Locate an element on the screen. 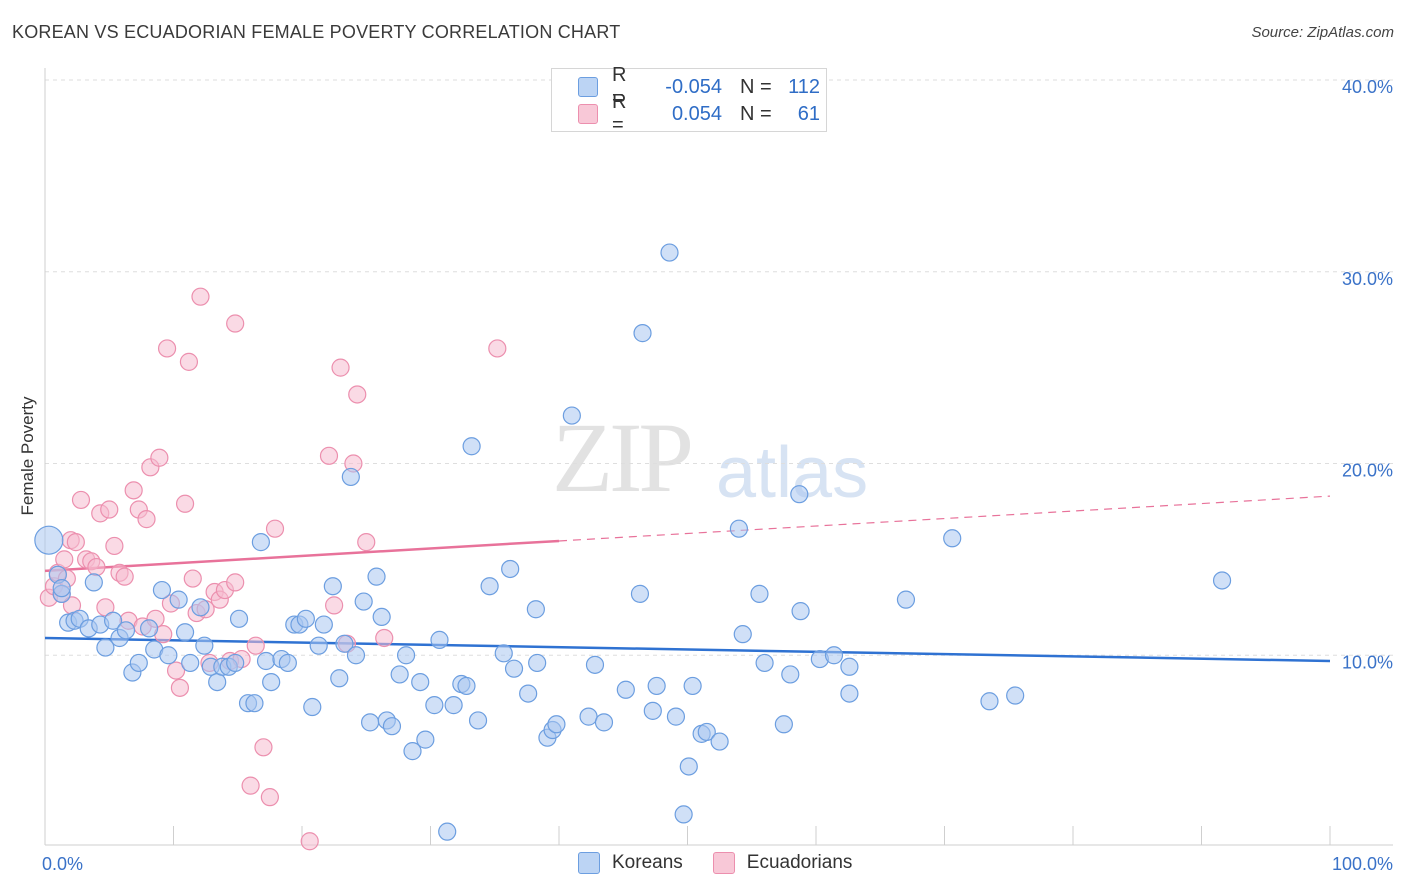 The image size is (1406, 892). series-legend: Koreans Ecuadorians is located at coordinates (730, 863).